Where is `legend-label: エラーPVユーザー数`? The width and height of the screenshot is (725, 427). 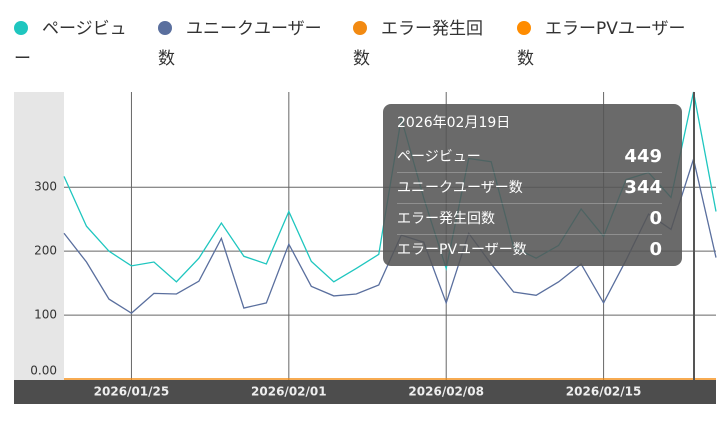
legend-label: エラーPVユーザー数 is located at coordinates (601, 44).